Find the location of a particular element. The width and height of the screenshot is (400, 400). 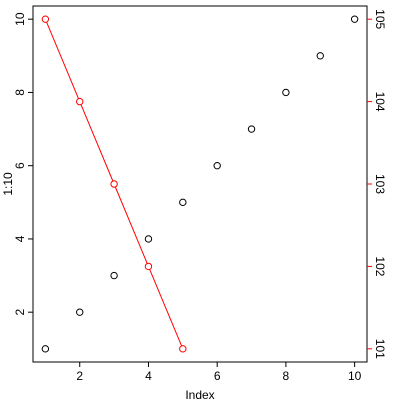

y-tick-label-right: 105 is located at coordinates (380, 19).